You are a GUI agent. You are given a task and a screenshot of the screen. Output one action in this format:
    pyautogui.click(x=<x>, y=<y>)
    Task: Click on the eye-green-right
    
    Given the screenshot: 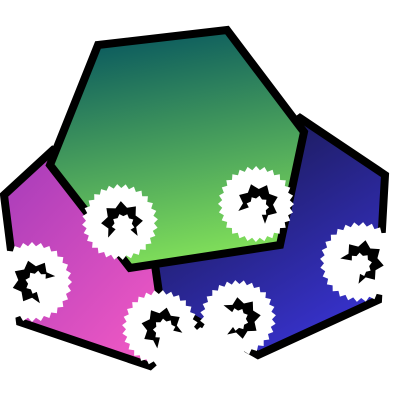 What is the action you would take?
    pyautogui.click(x=256, y=204)
    